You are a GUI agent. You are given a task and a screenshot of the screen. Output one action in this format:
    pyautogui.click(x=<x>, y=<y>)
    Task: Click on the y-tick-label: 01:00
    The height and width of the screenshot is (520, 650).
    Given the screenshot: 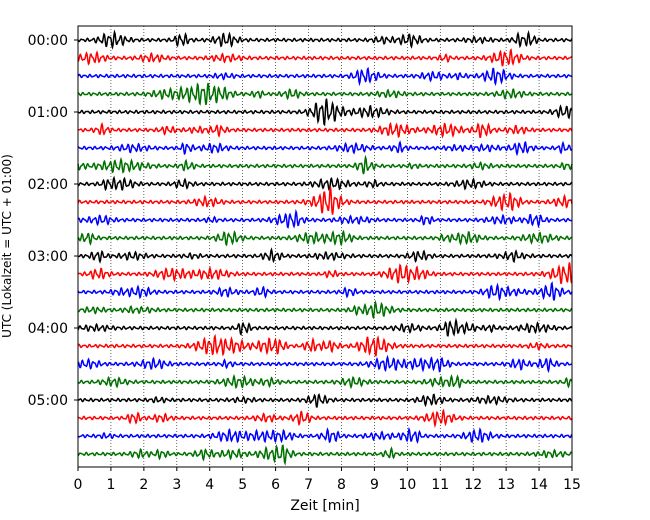 What is the action you would take?
    pyautogui.click(x=48, y=113)
    